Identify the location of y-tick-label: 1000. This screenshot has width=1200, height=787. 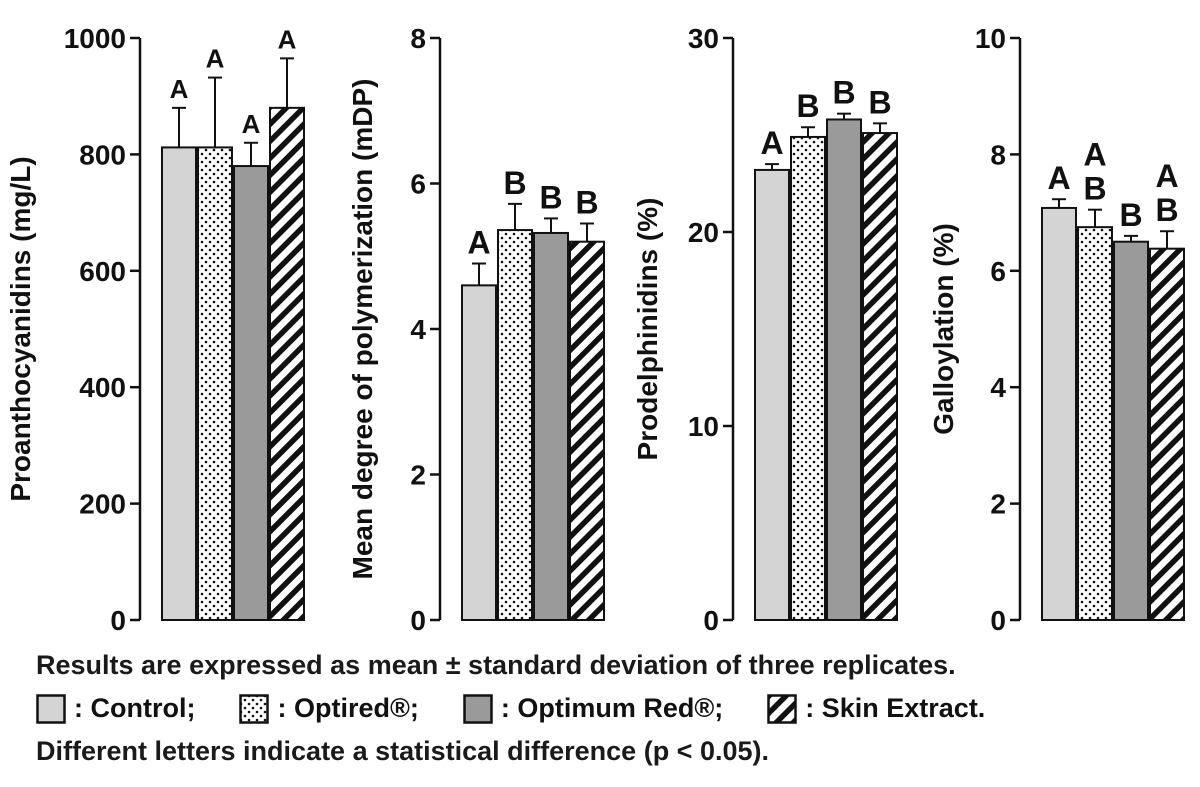
(95, 38).